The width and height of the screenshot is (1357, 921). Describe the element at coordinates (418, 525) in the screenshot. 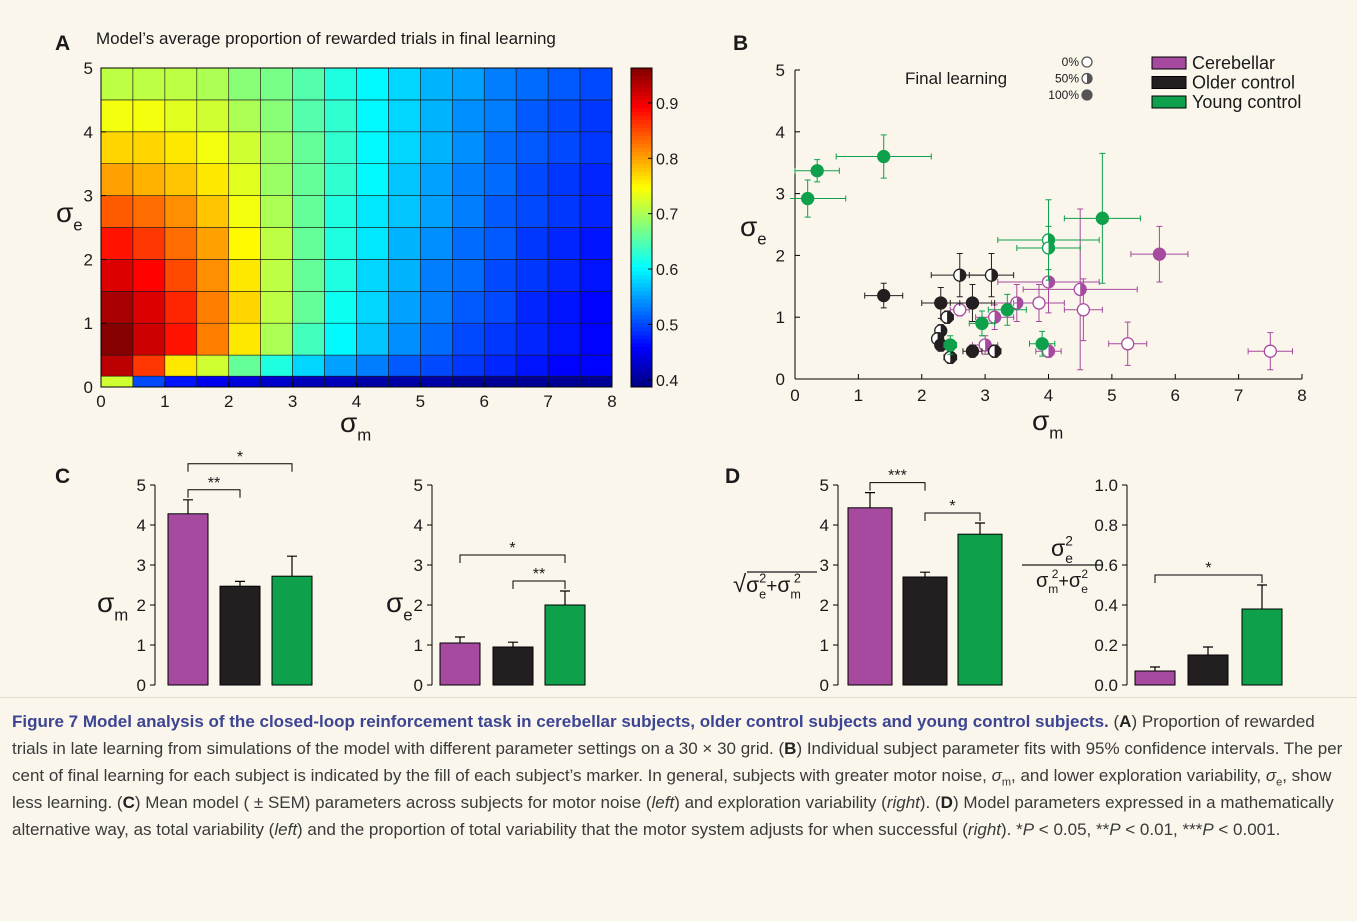

I see `y-tick-label: 4` at that location.